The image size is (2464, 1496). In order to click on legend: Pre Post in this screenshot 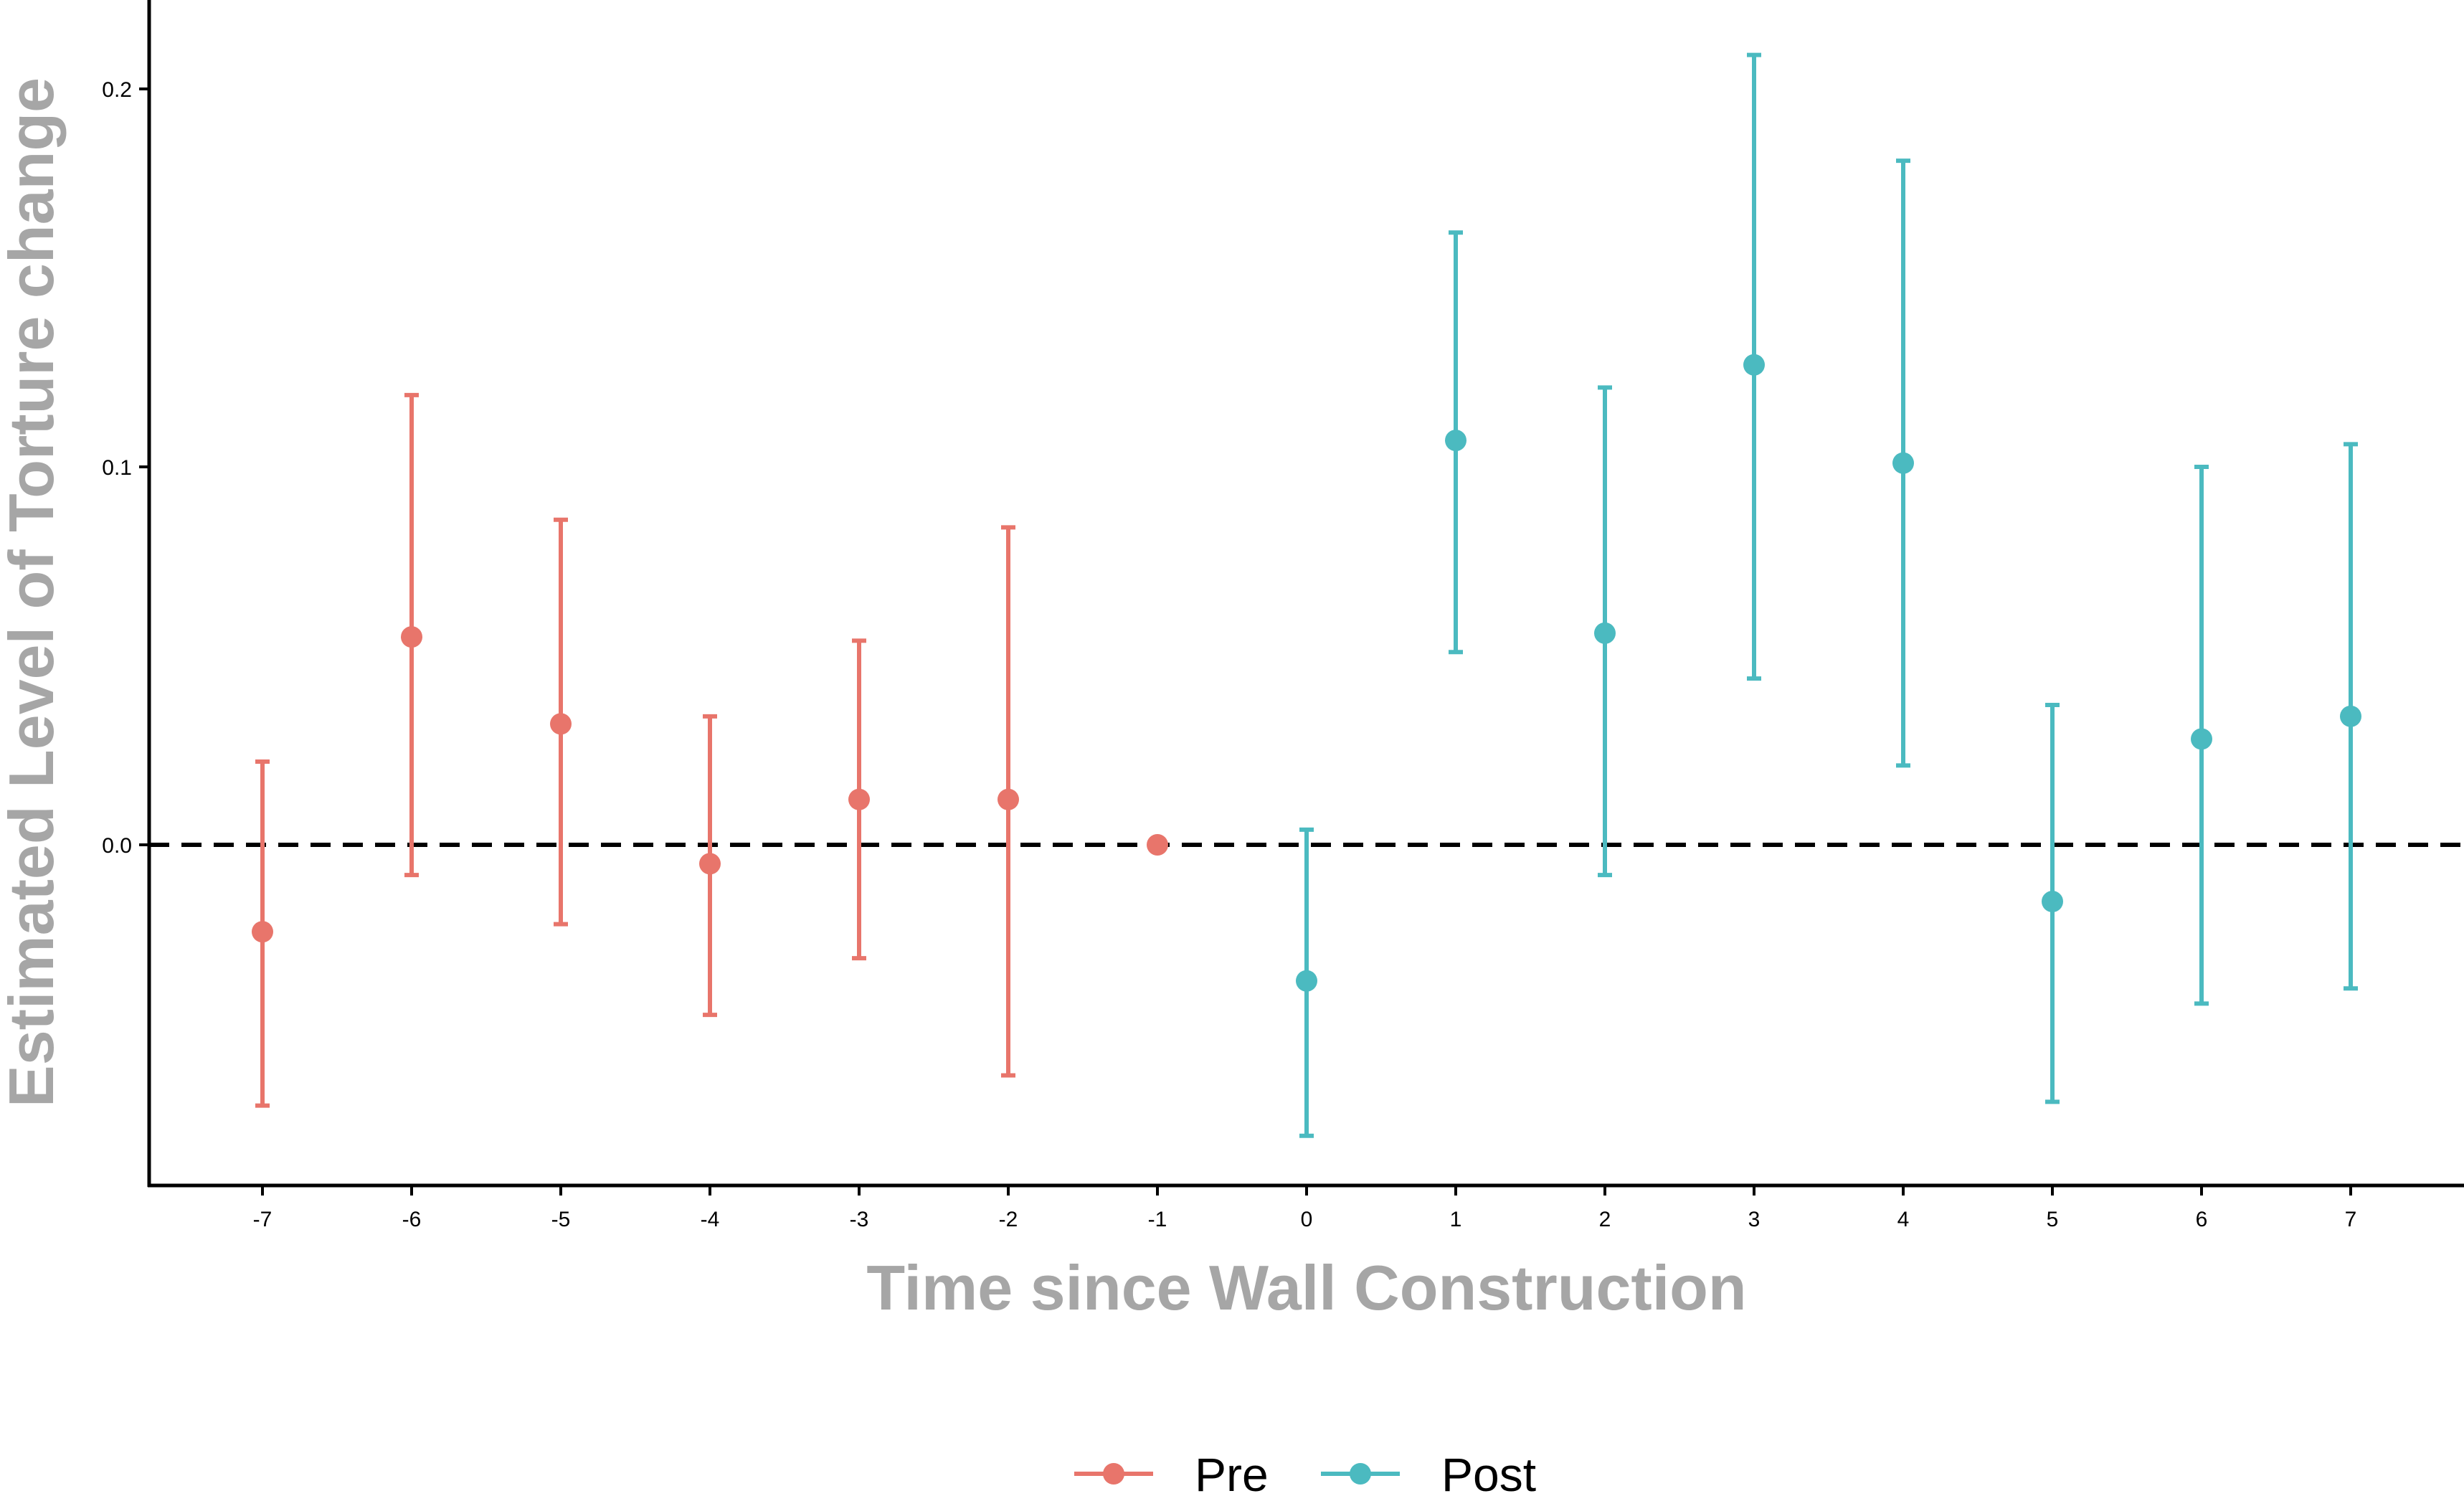, I will do `click(1305, 1472)`.